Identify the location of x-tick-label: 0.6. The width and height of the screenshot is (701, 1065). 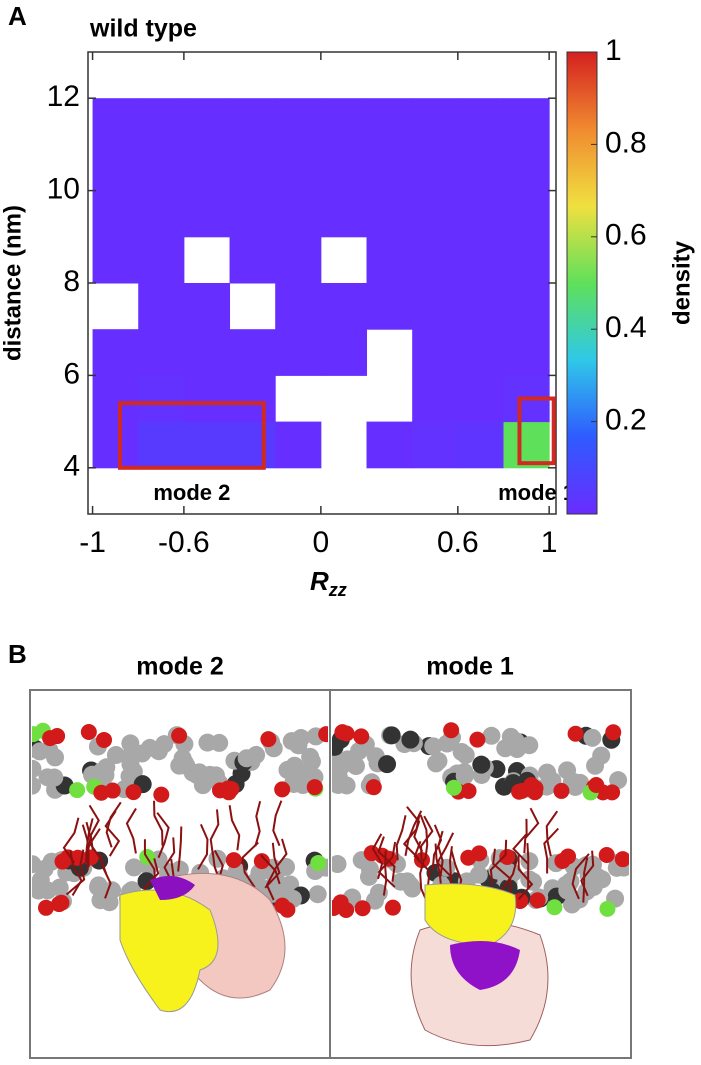
(458, 542).